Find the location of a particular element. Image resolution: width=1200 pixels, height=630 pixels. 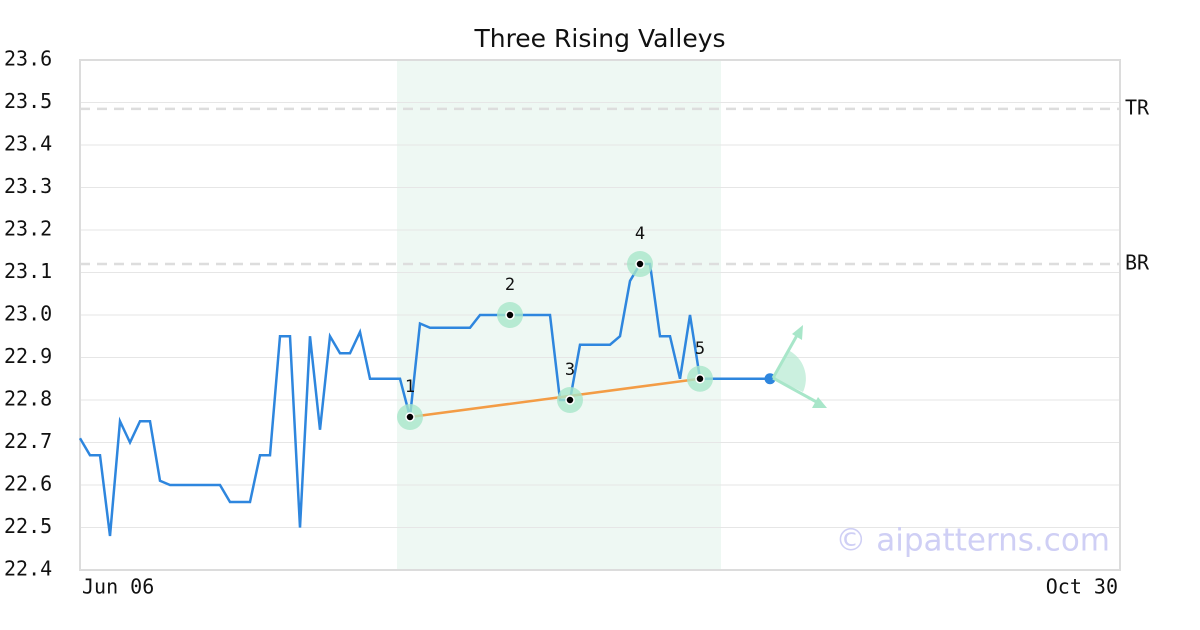

pattern-label: 4 is located at coordinates (640, 234).